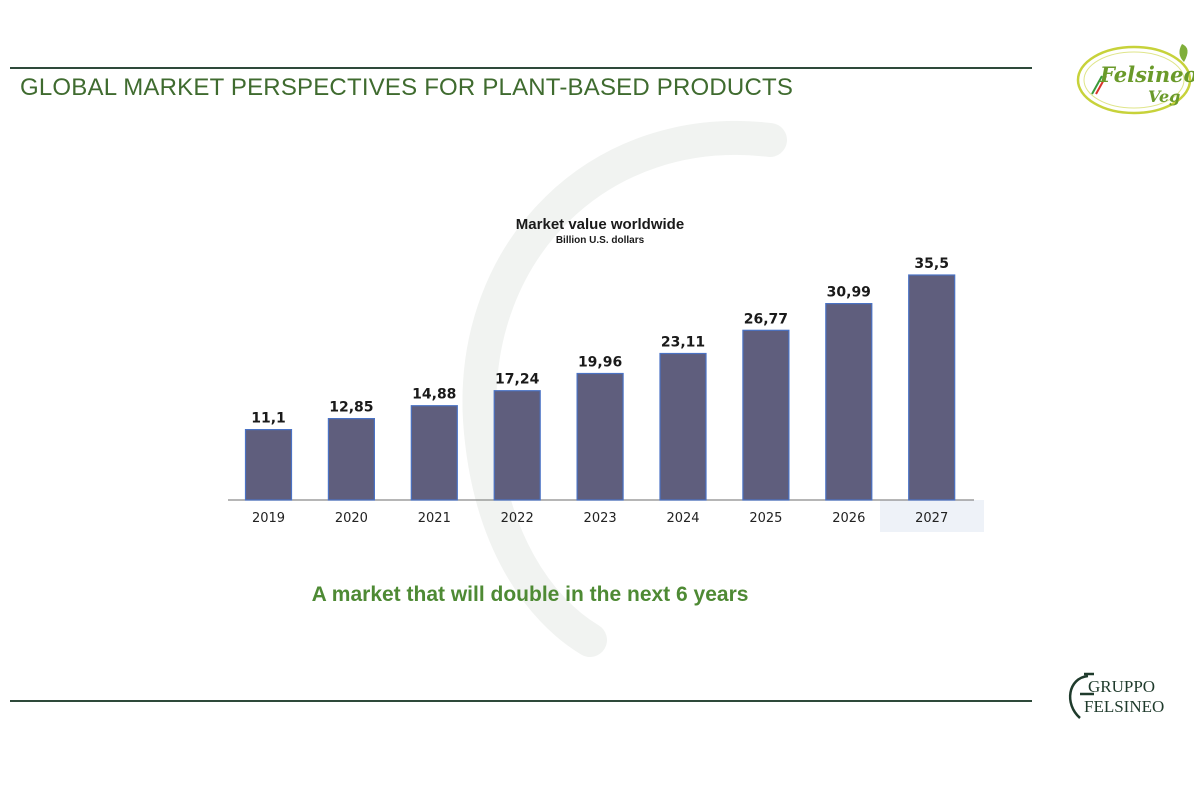  Describe the element at coordinates (351, 518) in the screenshot. I see `x-tick-2020: 2020` at that location.